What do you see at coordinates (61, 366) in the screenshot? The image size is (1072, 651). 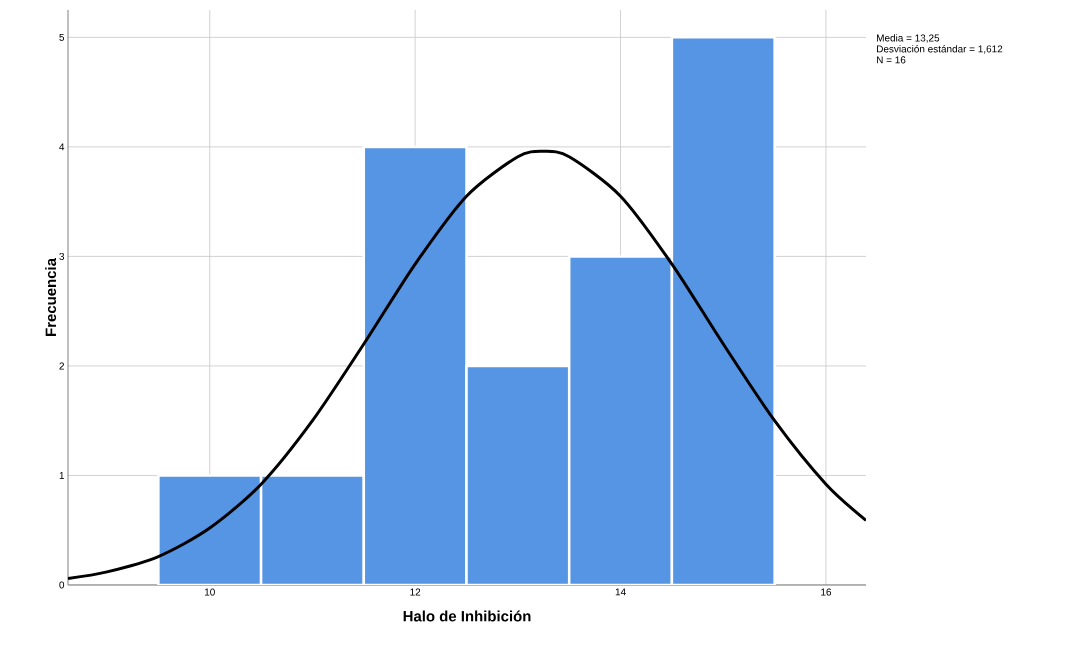 I see `y-tick-label: 2` at bounding box center [61, 366].